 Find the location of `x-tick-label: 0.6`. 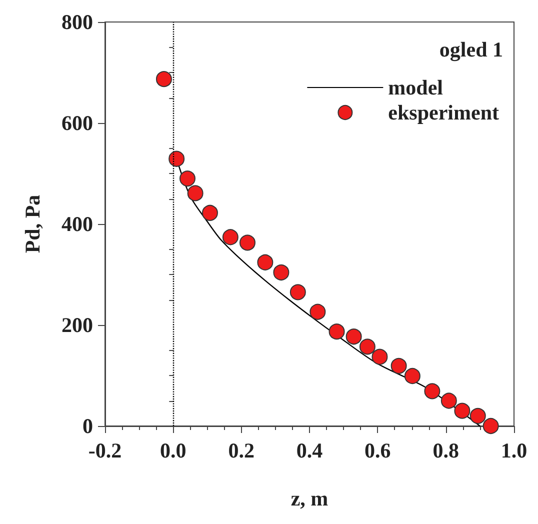

x-tick-label: 0.6 is located at coordinates (377, 450).